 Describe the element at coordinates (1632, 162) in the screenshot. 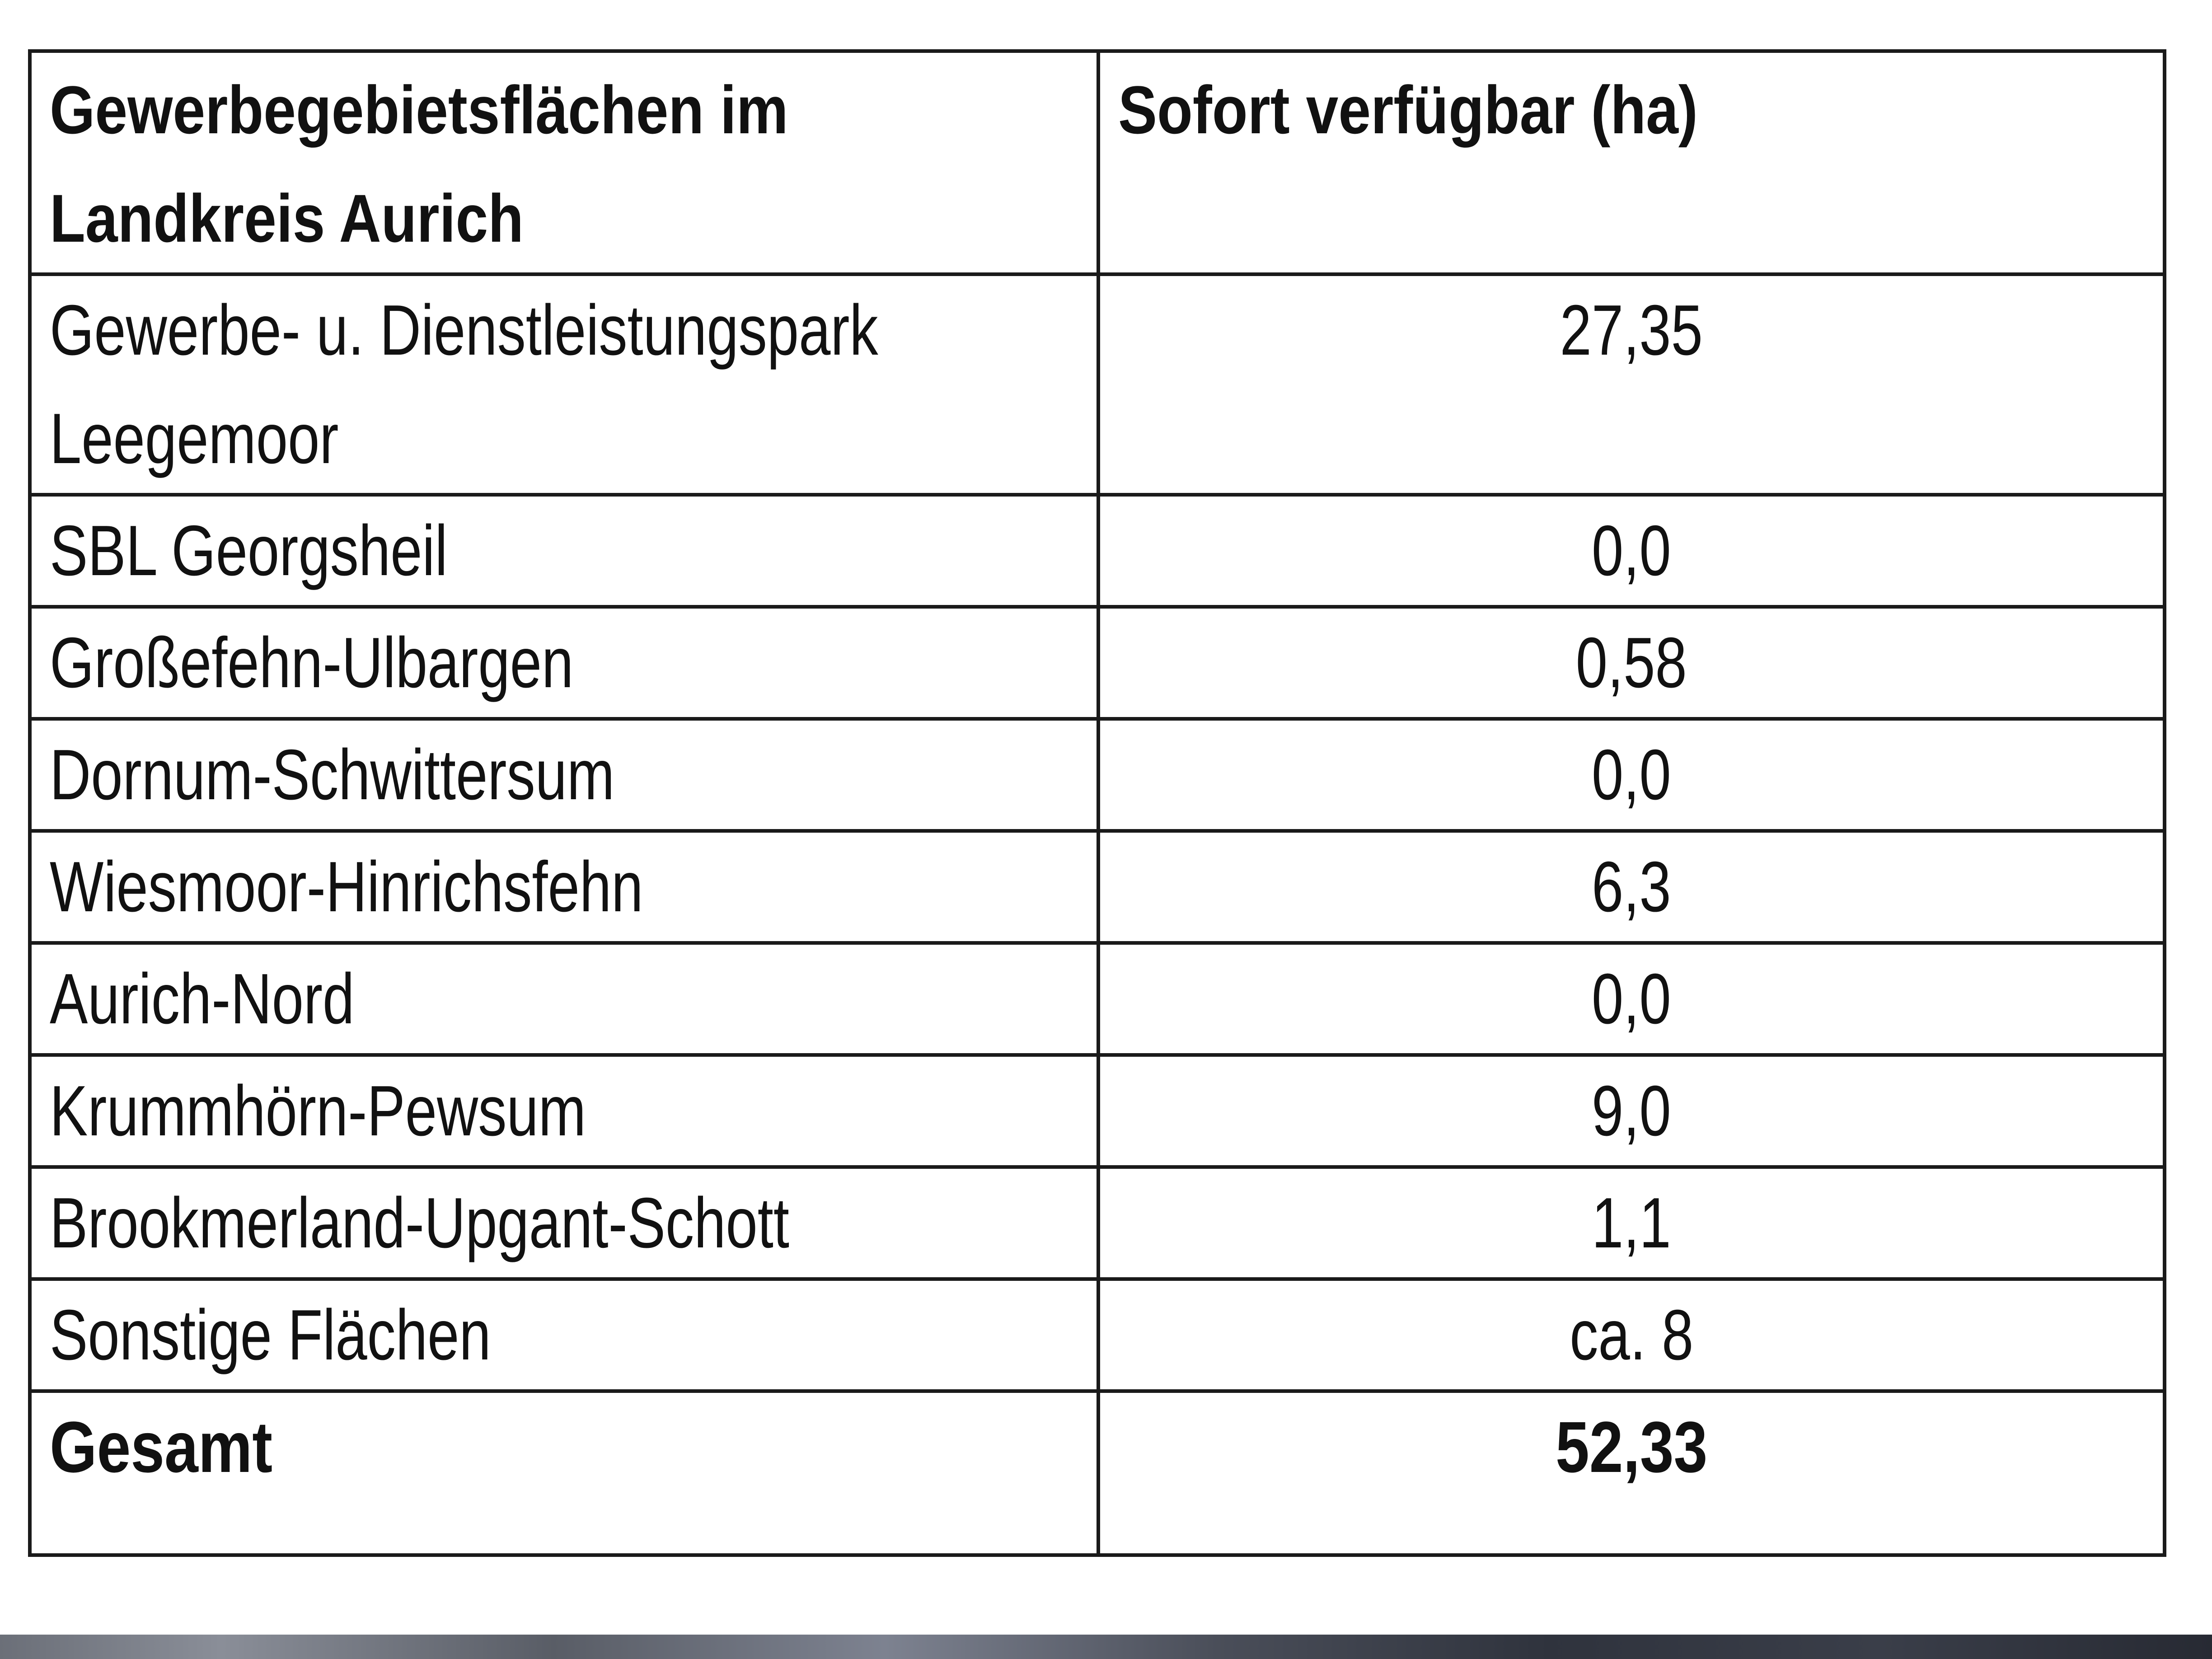

I see `header-available: Sofort verfügbar (ha)` at that location.